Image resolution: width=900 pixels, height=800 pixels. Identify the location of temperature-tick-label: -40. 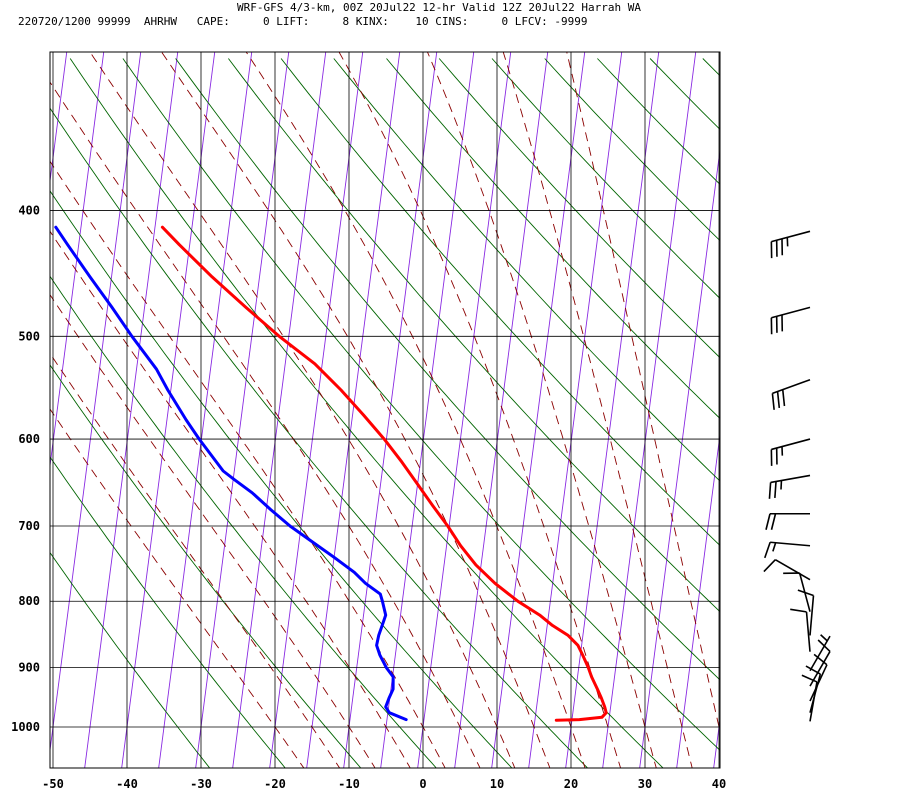
(127, 784).